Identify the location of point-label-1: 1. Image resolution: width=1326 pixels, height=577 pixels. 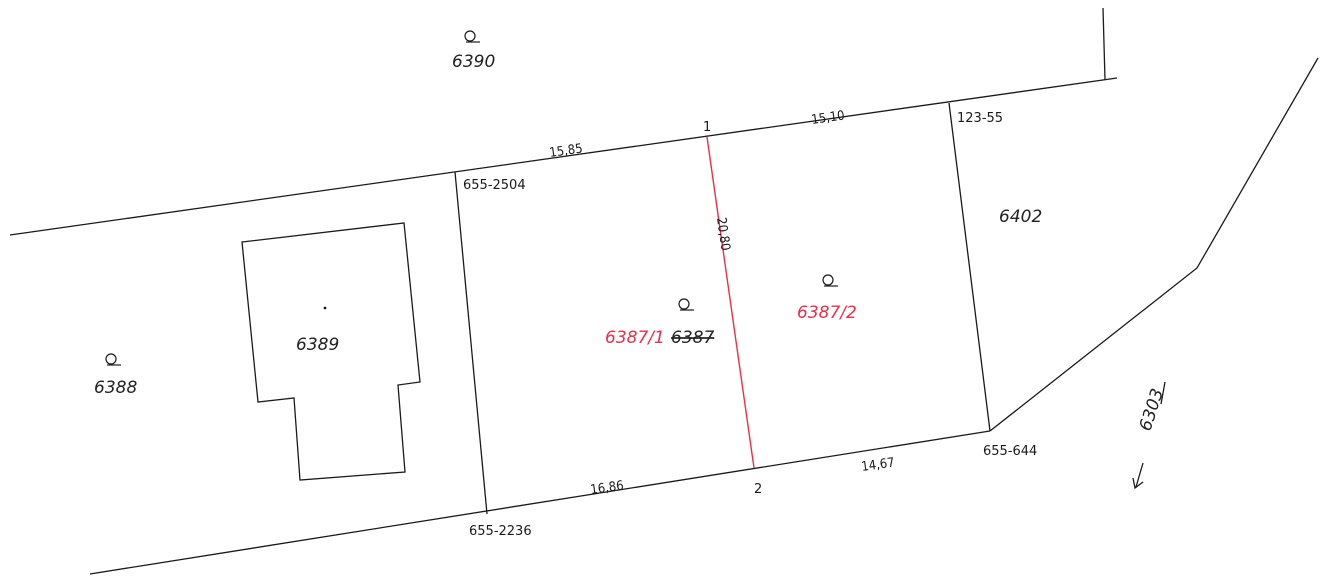
(707, 127).